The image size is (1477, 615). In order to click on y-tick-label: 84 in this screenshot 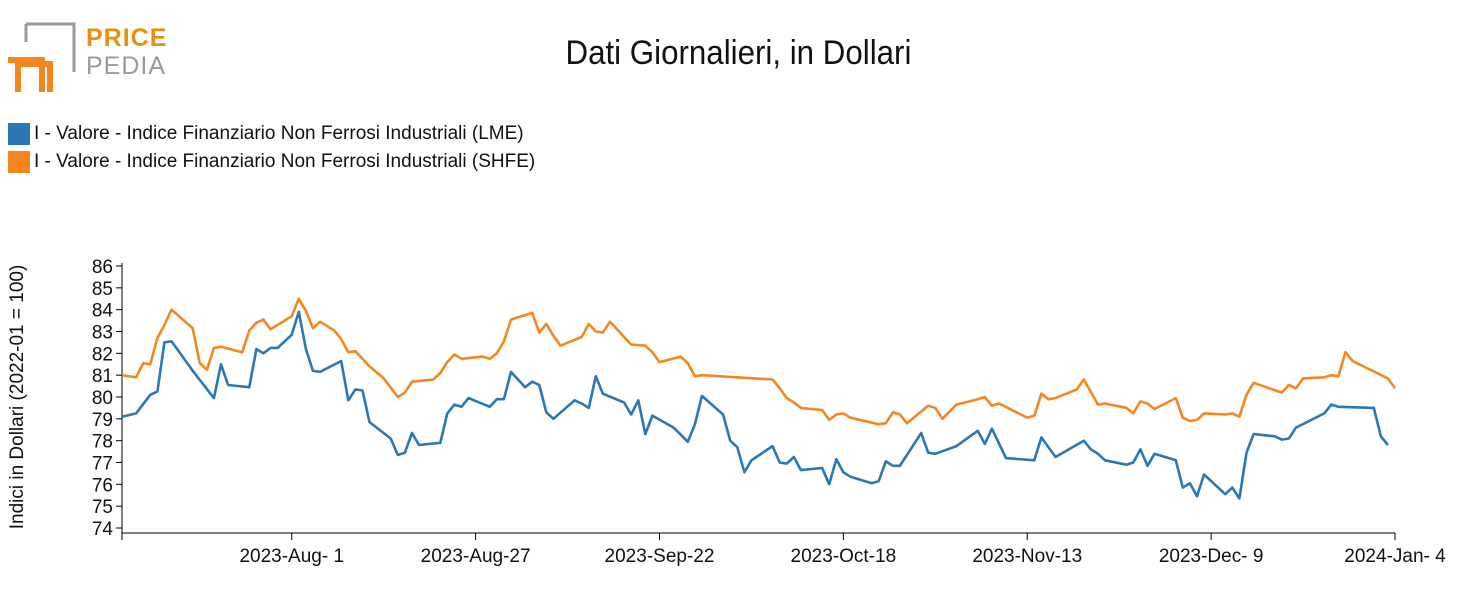, I will do `click(103, 311)`.